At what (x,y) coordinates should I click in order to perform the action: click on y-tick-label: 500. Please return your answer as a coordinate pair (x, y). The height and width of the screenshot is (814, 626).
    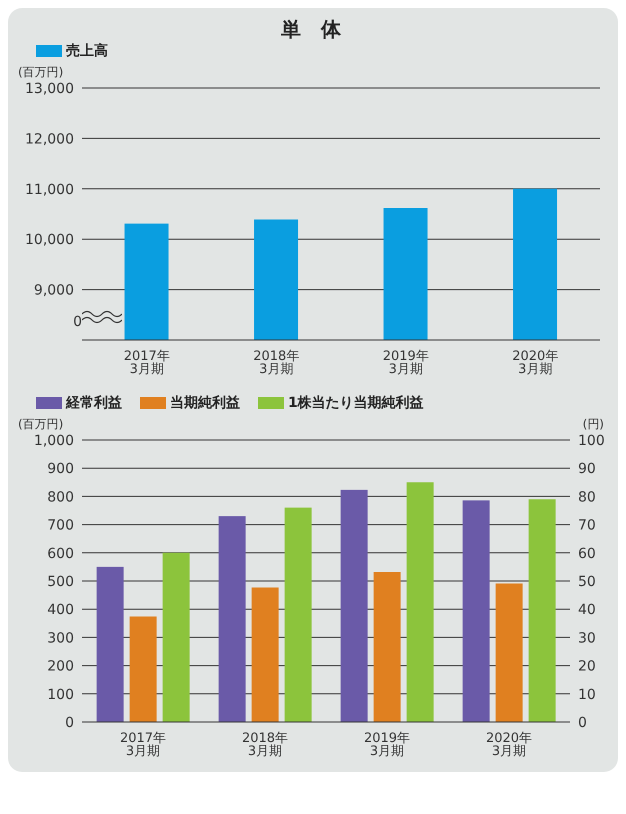
    Looking at the image, I should click on (60, 582).